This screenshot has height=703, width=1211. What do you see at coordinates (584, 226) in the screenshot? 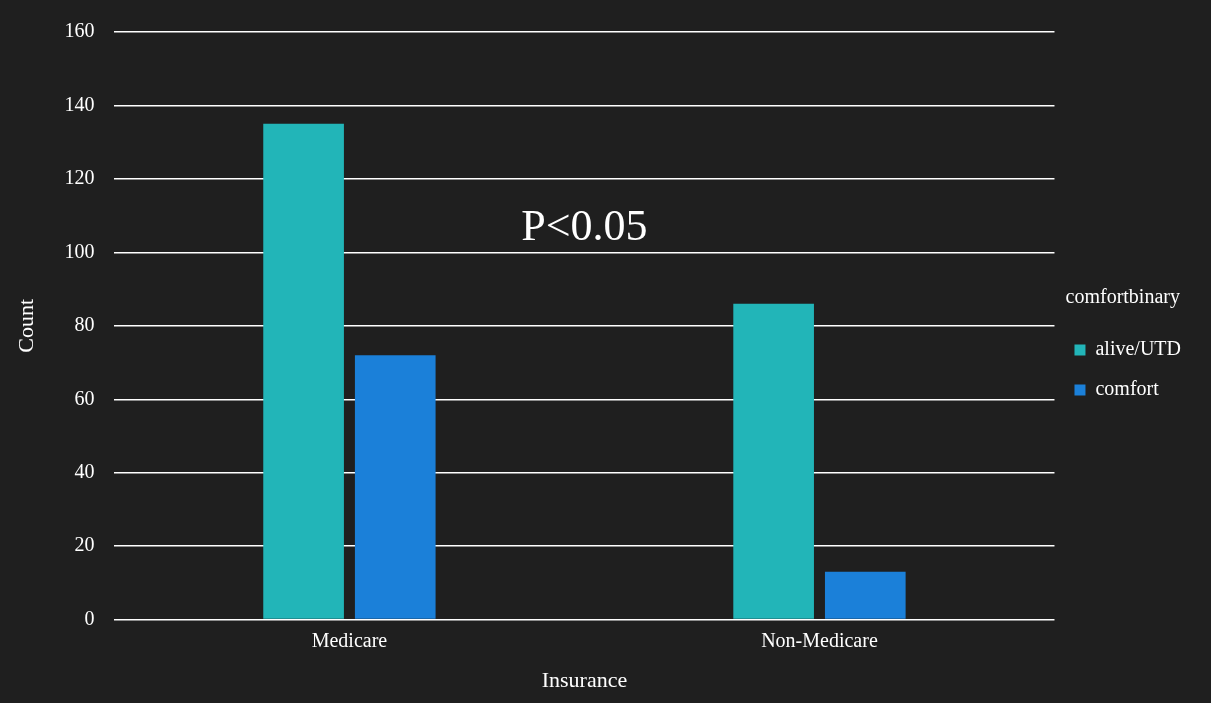
I see `annotation: P<0.05` at bounding box center [584, 226].